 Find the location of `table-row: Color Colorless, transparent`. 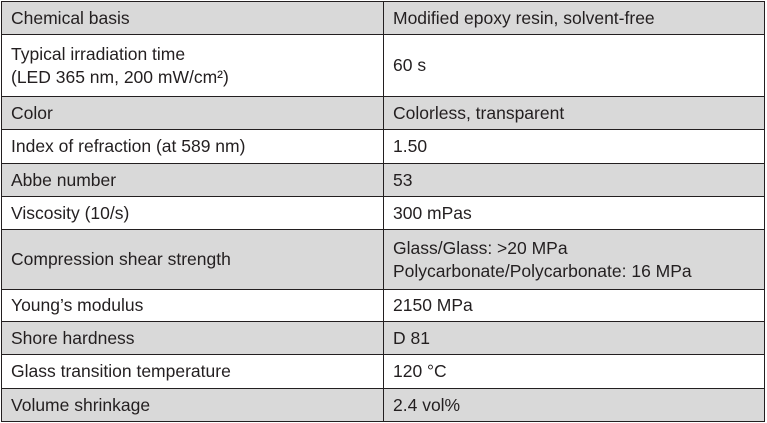

table-row: Color Colorless, transparent is located at coordinates (383, 113).